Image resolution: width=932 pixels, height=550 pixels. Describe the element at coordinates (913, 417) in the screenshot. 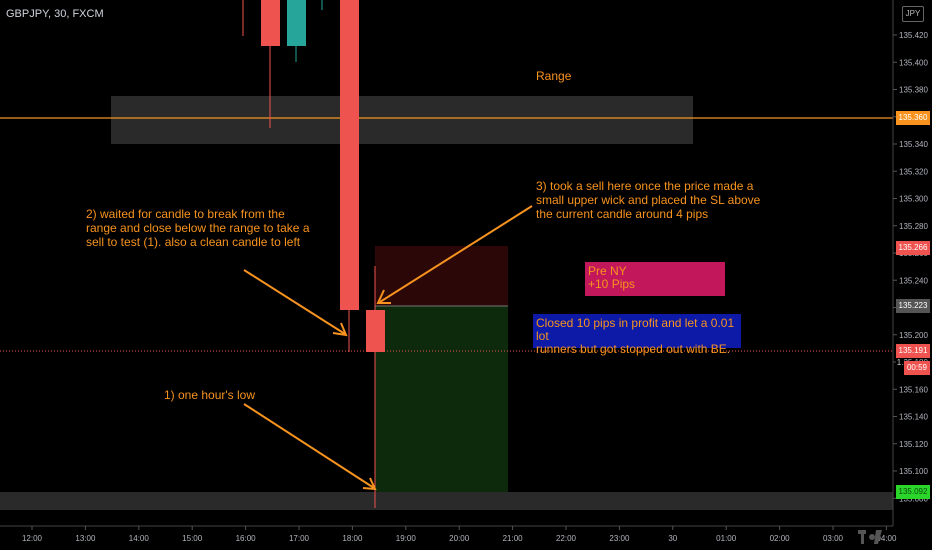

I see `price-tick-label: 135.140` at that location.